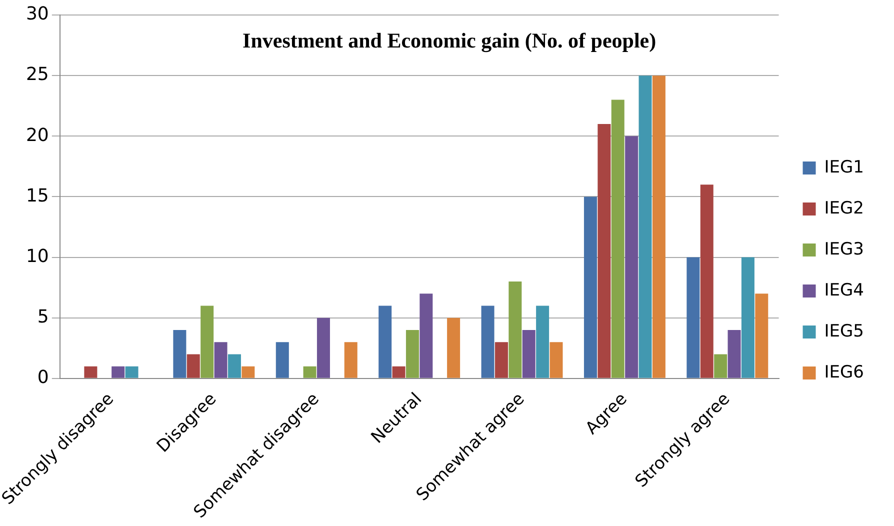 This screenshot has width=894, height=526. Describe the element at coordinates (43, 317) in the screenshot. I see `y-tick-label: 5` at that location.